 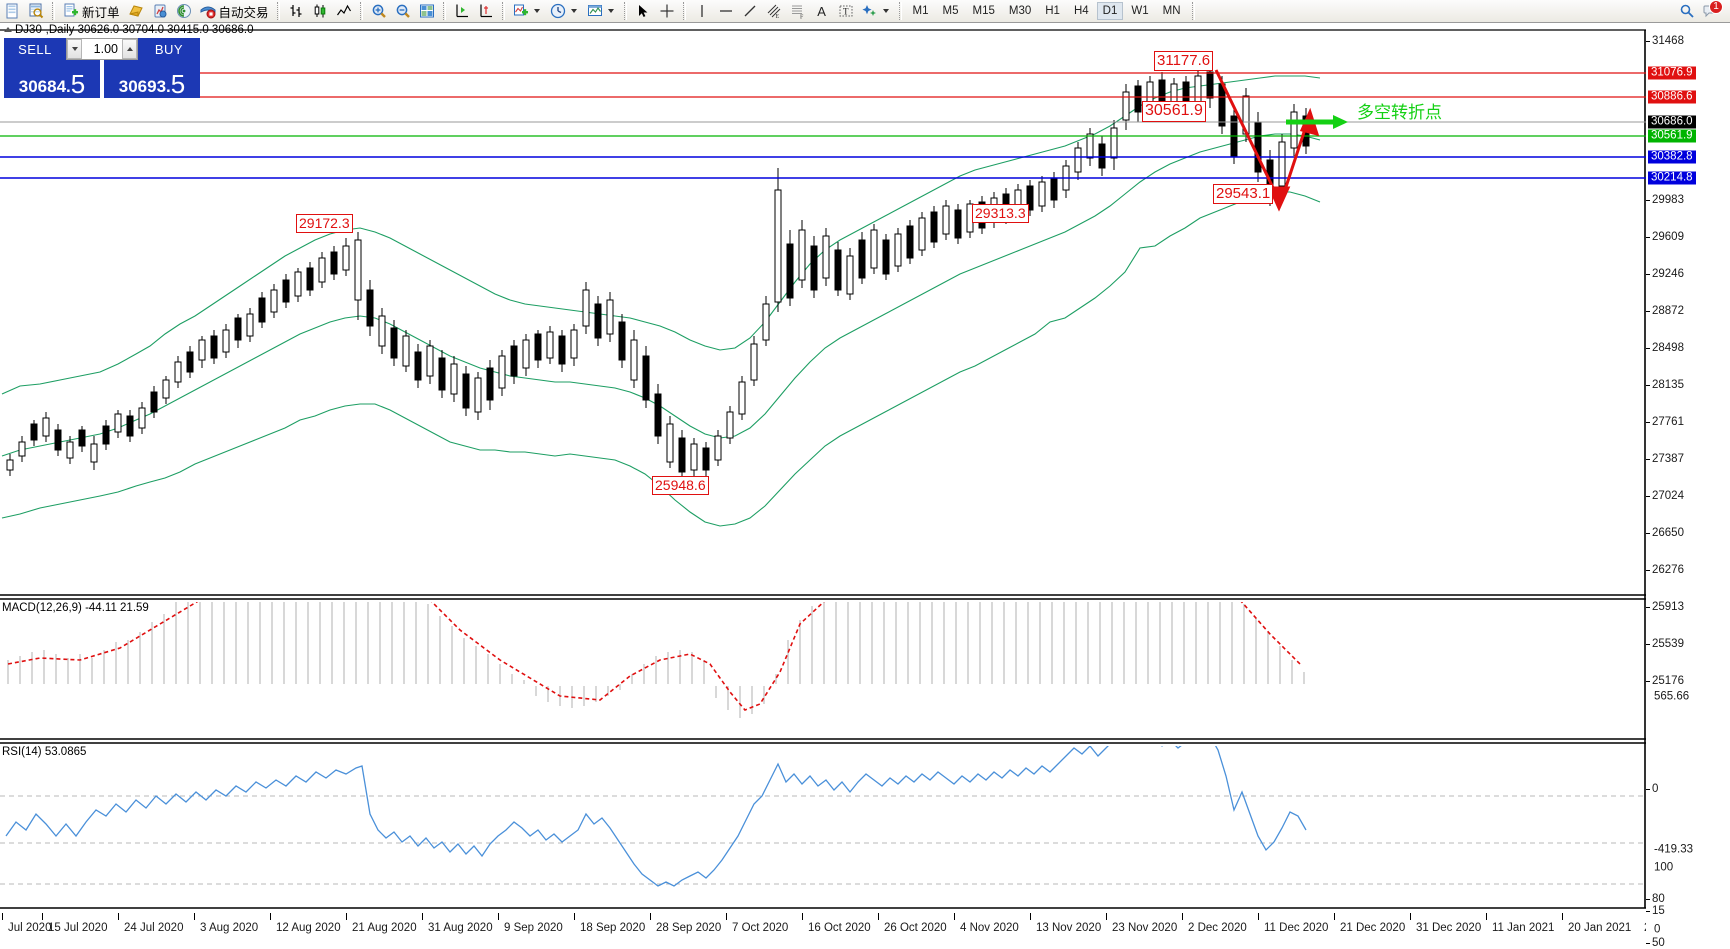 I want to click on price-tick-28135: 28135, so click(x=1665, y=385).